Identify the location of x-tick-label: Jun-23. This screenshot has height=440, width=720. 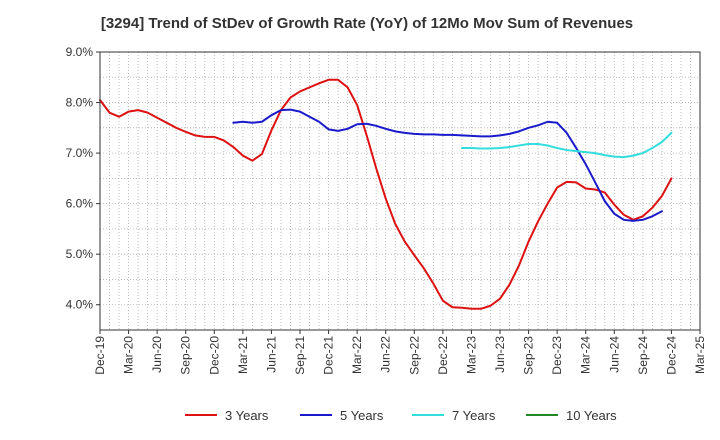
(500, 354).